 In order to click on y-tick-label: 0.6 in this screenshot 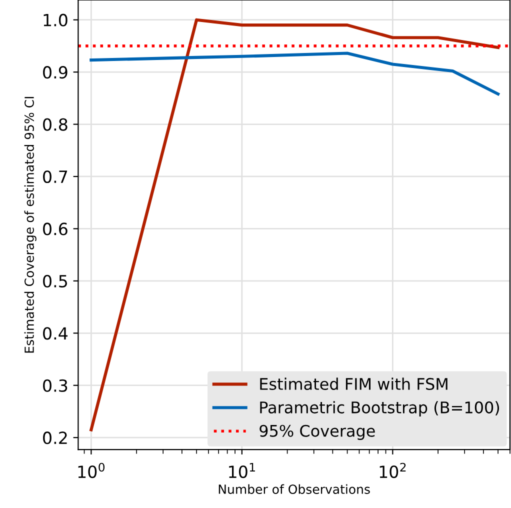, I will do `click(55, 229)`.